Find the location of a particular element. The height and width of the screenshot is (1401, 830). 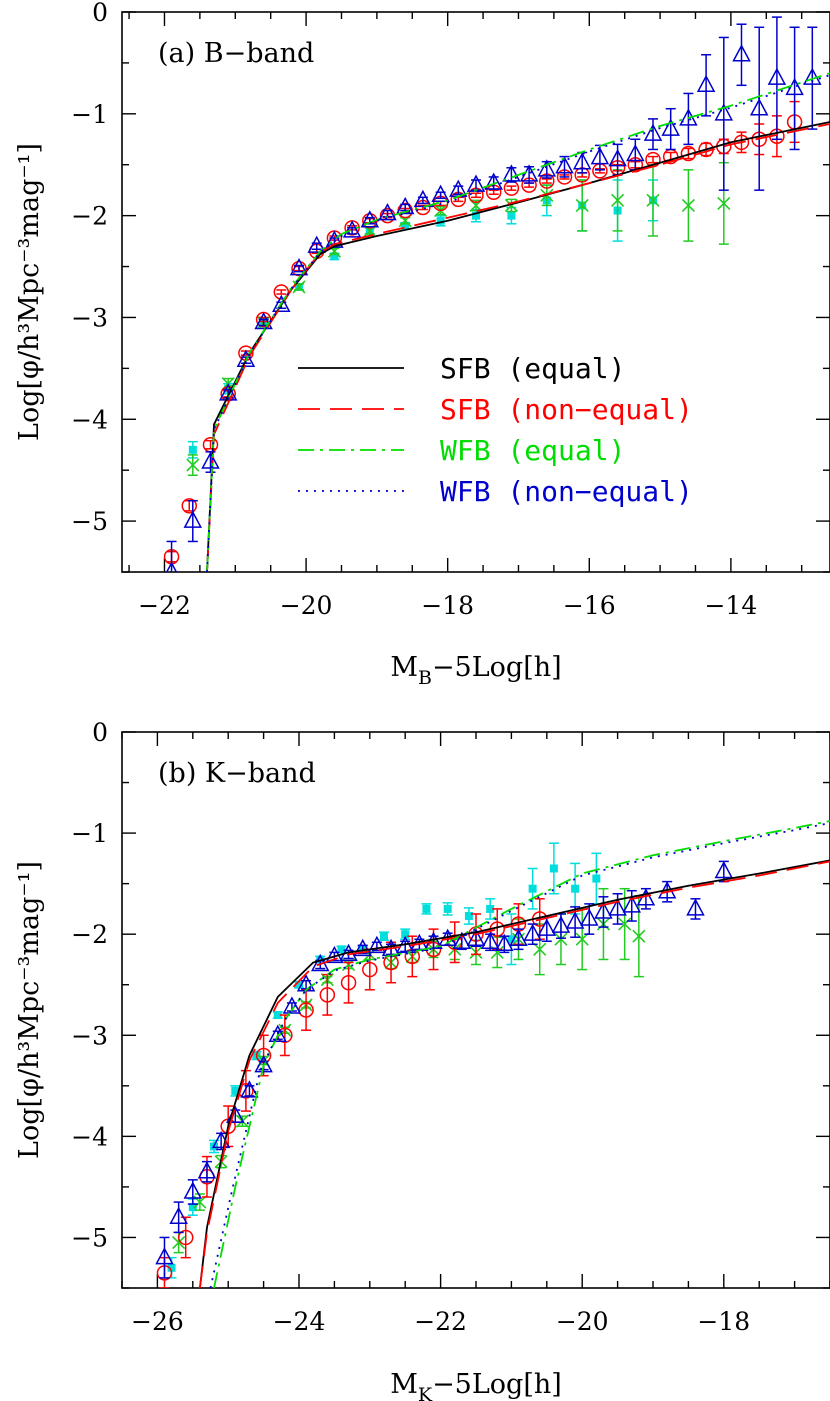

legend-label: SFB (equal) is located at coordinates (532, 368).